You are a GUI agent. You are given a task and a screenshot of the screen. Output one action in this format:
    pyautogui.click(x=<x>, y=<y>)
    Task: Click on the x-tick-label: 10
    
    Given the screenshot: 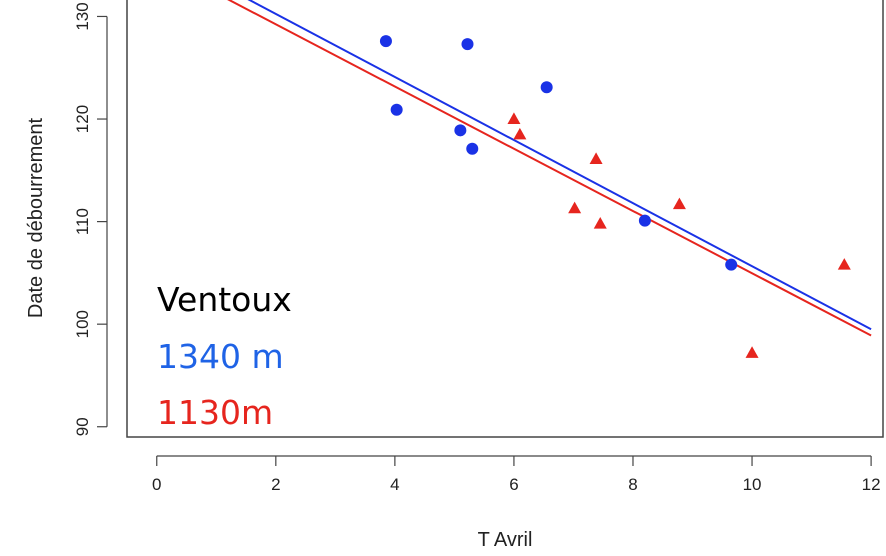 What is the action you would take?
    pyautogui.click(x=752, y=484)
    